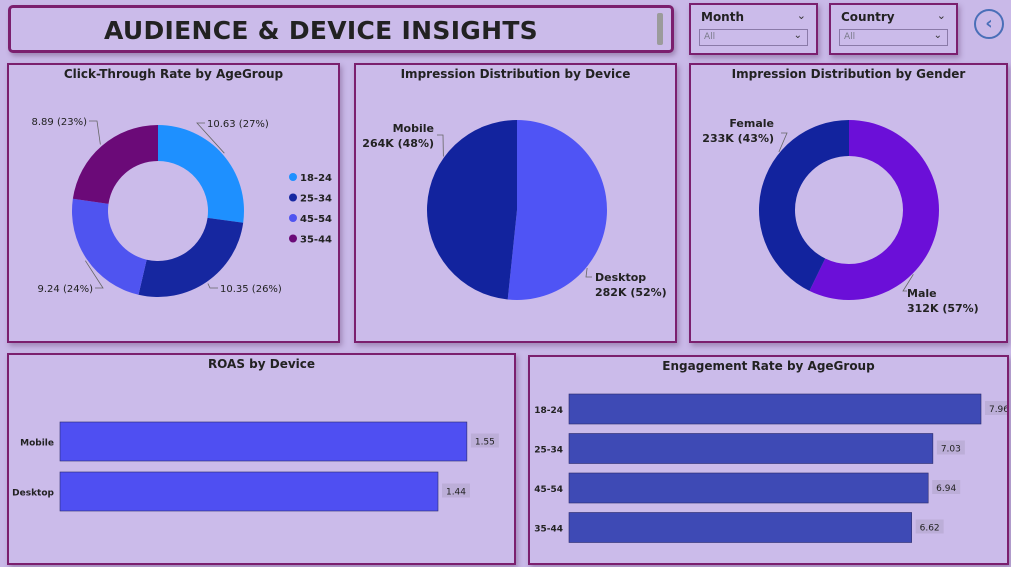  Describe the element at coordinates (548, 490) in the screenshot. I see `category-label: 45-54` at that location.